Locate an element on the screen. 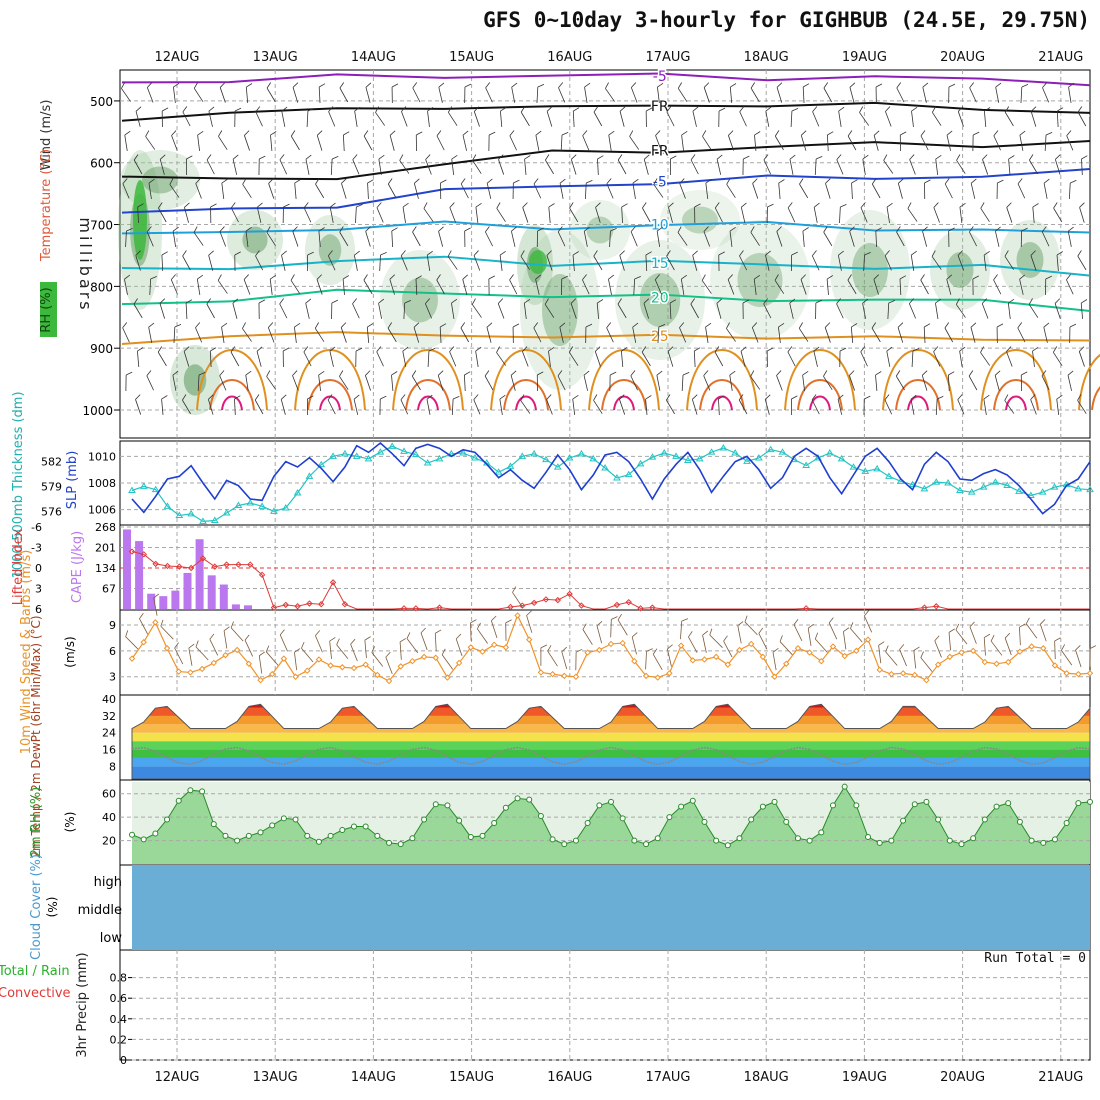  rh-shading is located at coordinates (330, 250).